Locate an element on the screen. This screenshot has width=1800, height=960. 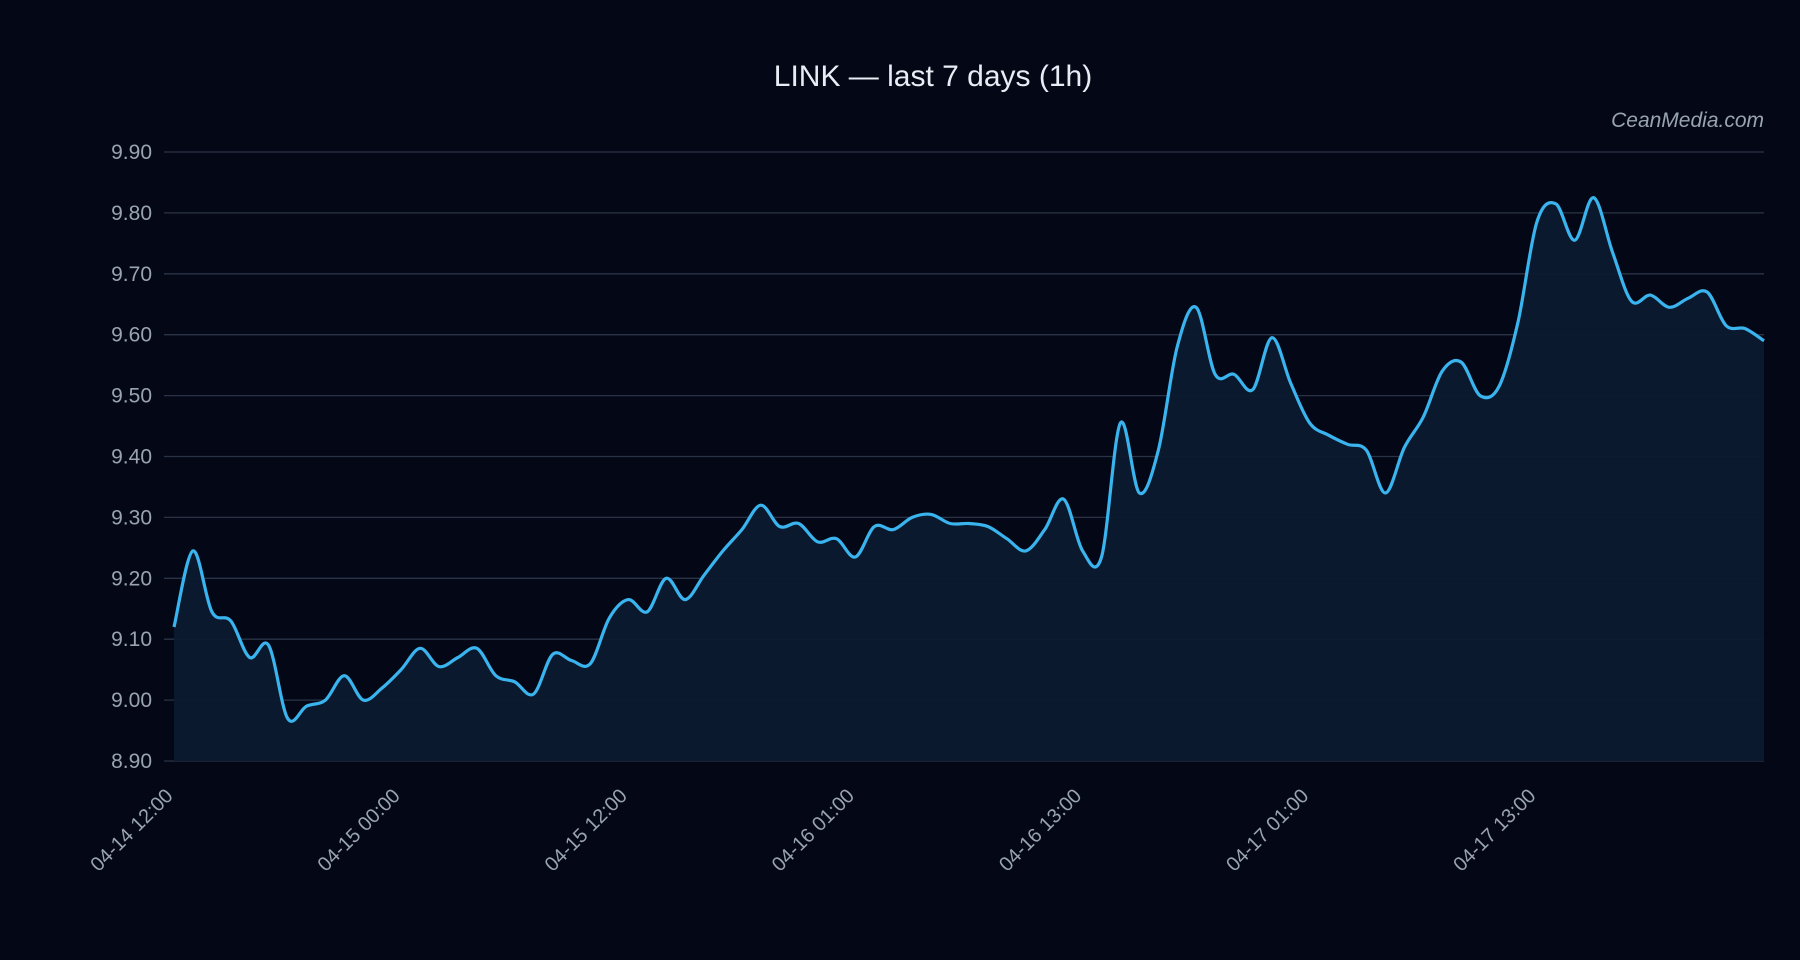
y-tick-label: 8.90 is located at coordinates (131, 761).